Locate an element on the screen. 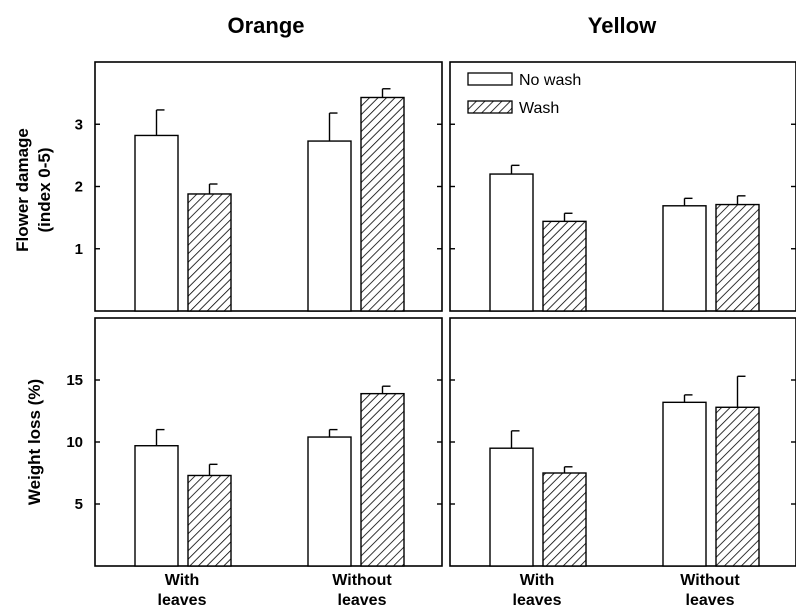 This screenshot has height=612, width=796. ylabel-weight-loss: Weight loss (%) is located at coordinates (34, 442).